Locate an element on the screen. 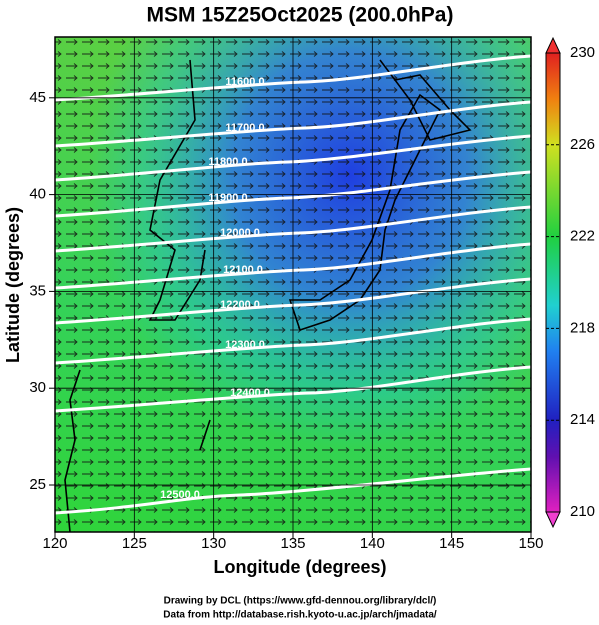 The width and height of the screenshot is (599, 625). colorbar-tick-label: 222 is located at coordinates (582, 236).